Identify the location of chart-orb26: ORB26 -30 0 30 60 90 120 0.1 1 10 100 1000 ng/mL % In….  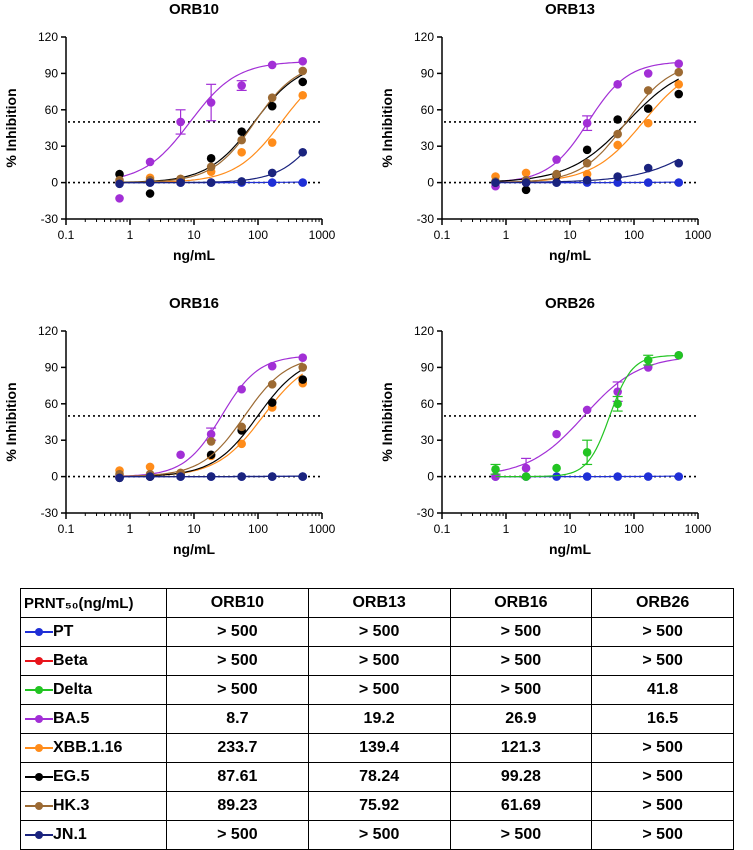
(545, 426).